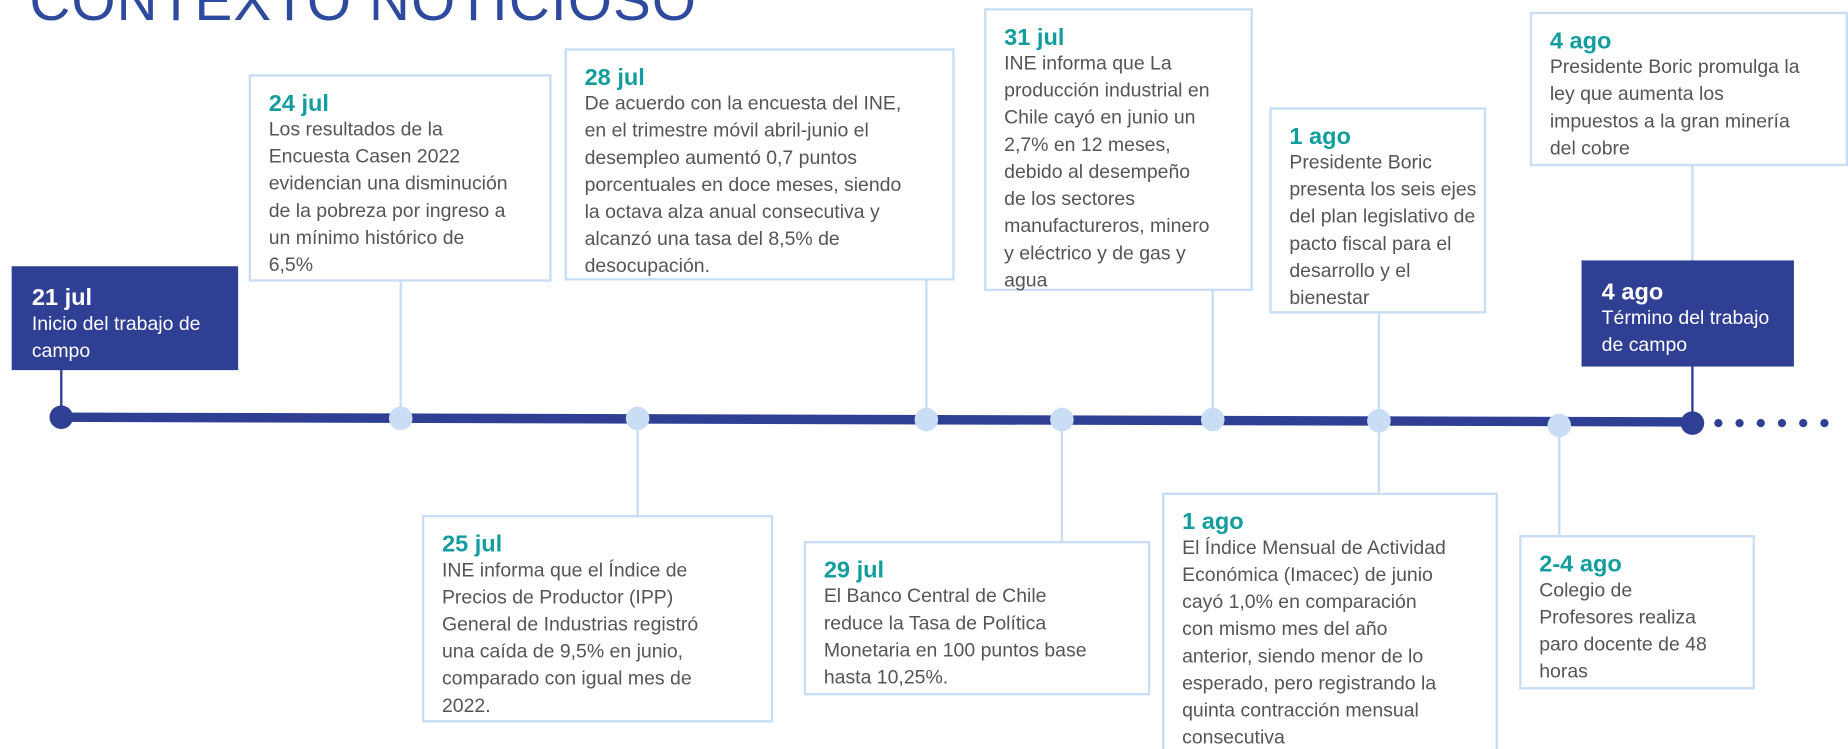  I want to click on event-text: campo, so click(61, 351).